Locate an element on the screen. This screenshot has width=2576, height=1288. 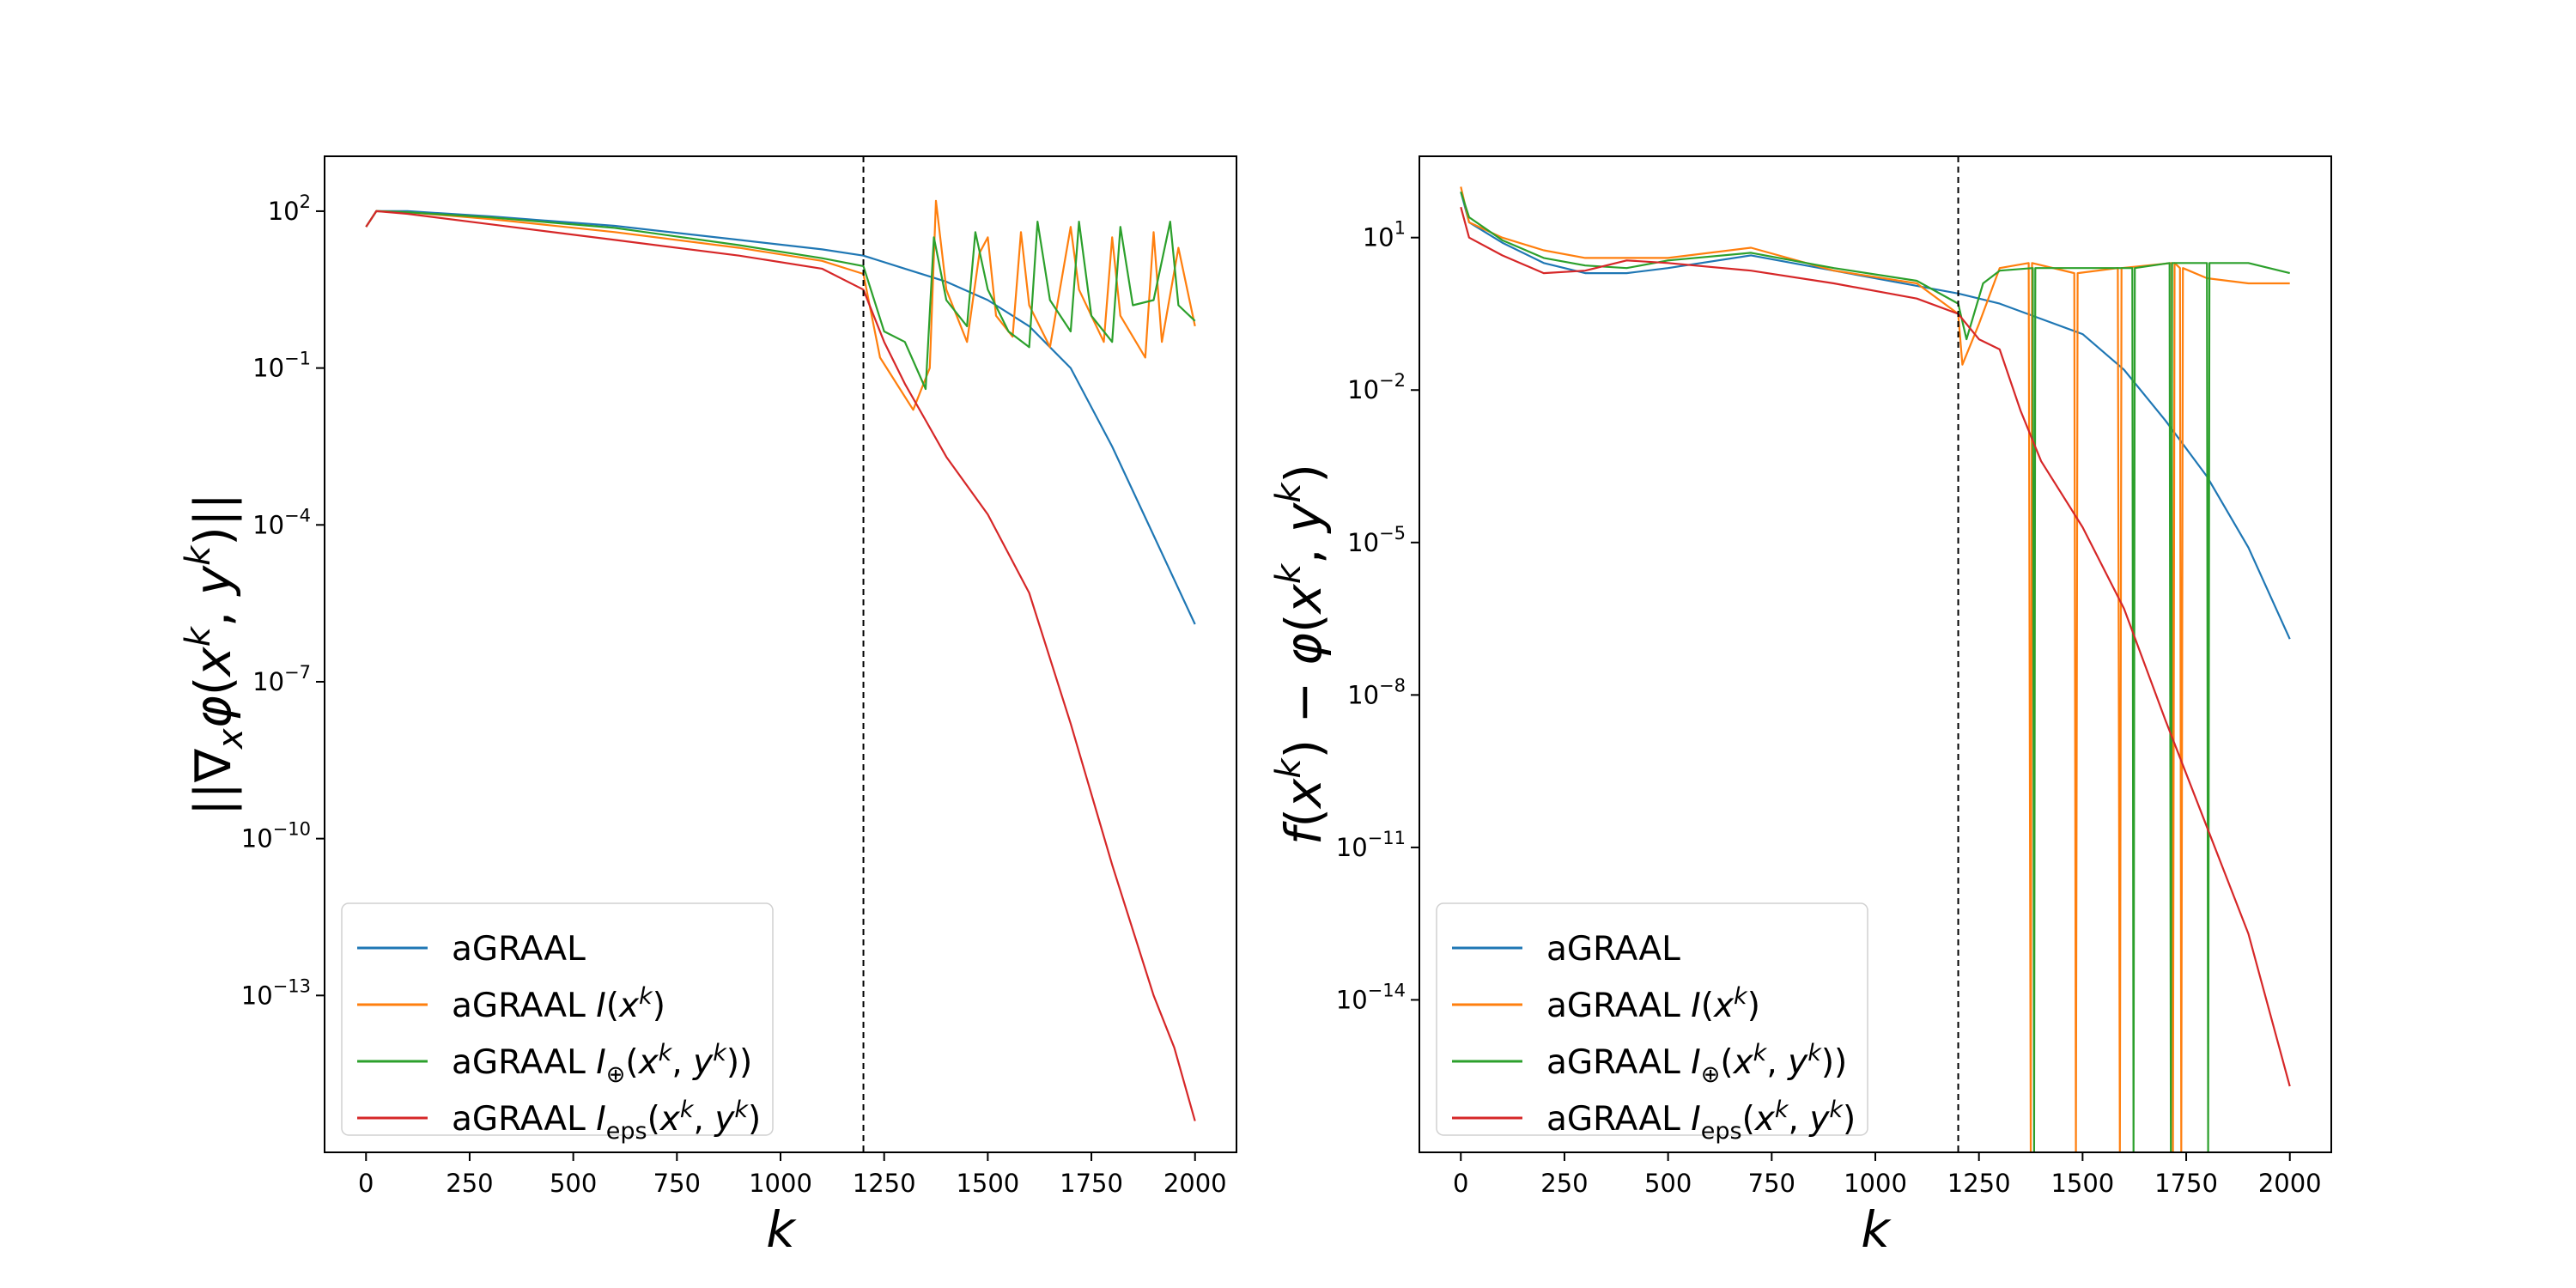
left-legend-label-2: aGRAAL I⊕(xk, yk)) is located at coordinates (602, 1064).